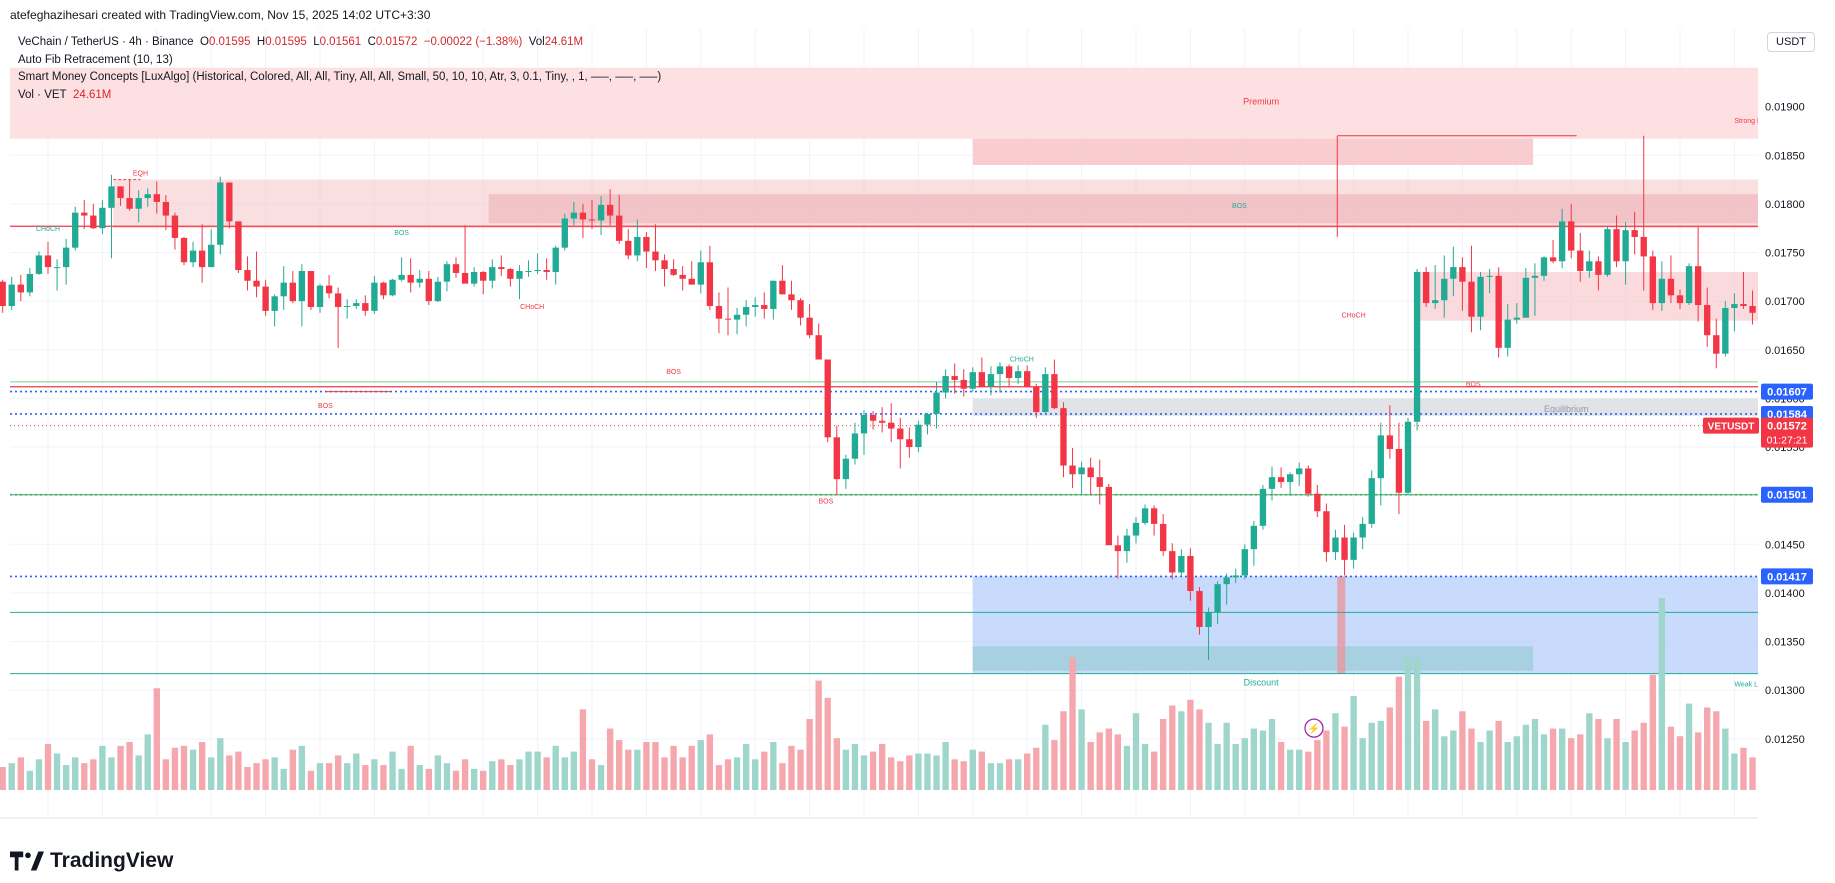 The width and height of the screenshot is (1835, 883). I want to click on price-label: 0.01607, so click(1787, 393).